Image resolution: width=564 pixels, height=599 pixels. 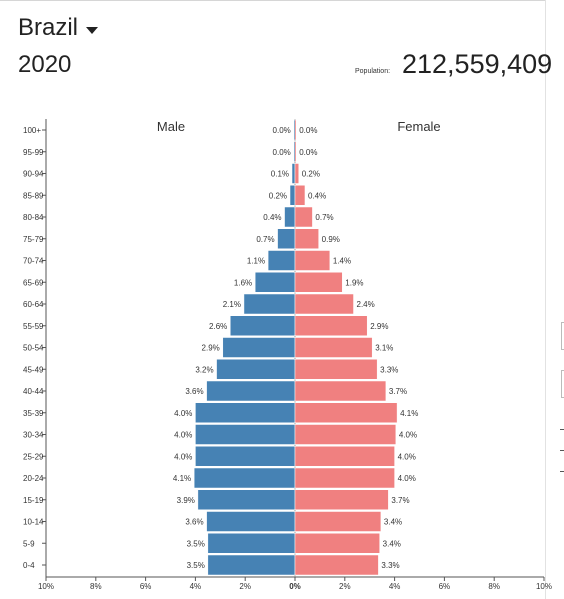 What do you see at coordinates (204, 369) in the screenshot?
I see `data-label-male: 3.2%` at bounding box center [204, 369].